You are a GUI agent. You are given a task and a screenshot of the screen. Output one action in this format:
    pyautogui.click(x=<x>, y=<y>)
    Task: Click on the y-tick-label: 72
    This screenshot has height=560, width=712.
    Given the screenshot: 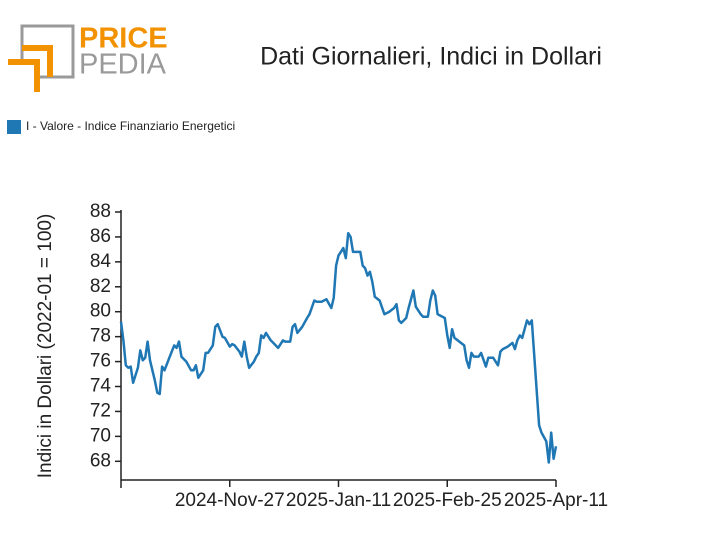 What is the action you would take?
    pyautogui.click(x=100, y=410)
    